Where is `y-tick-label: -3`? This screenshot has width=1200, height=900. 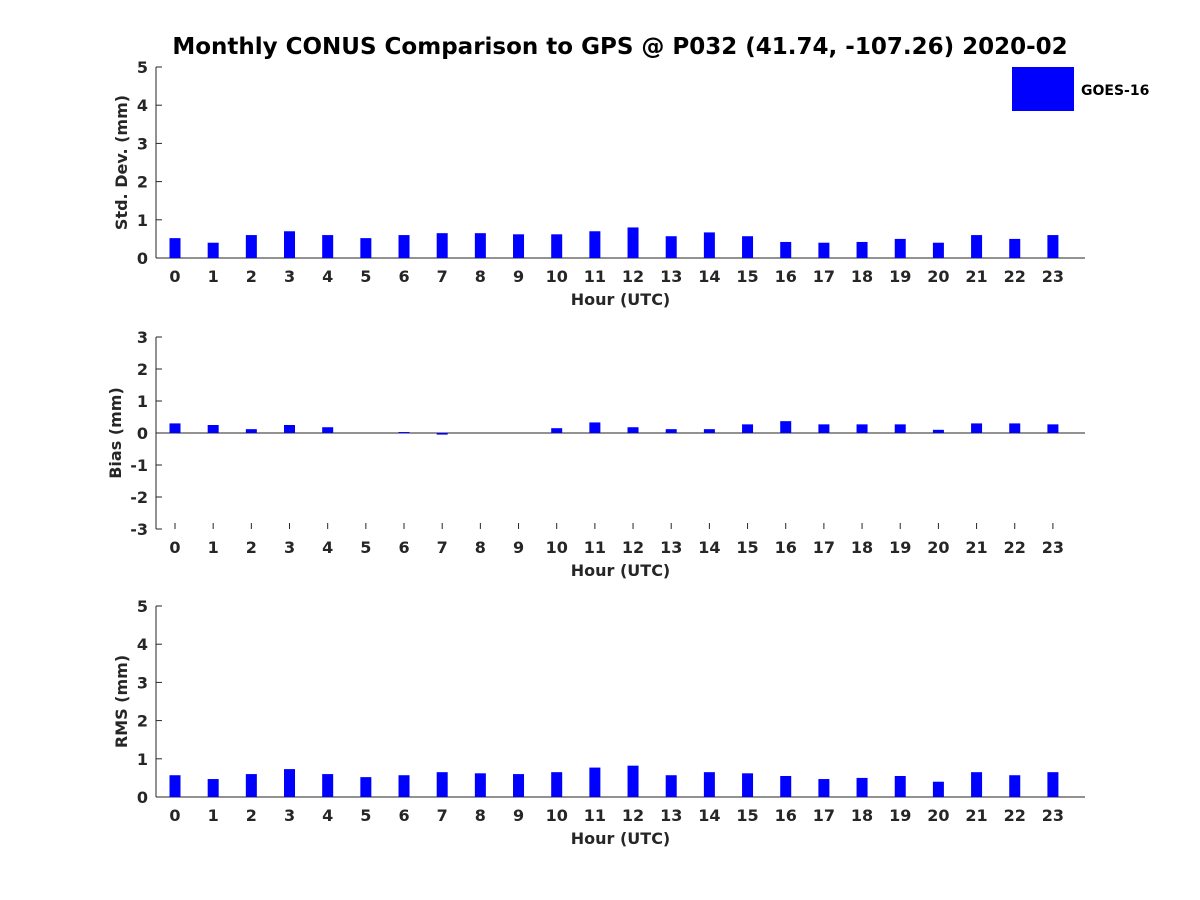
y-tick-label: -3 is located at coordinates (139, 529).